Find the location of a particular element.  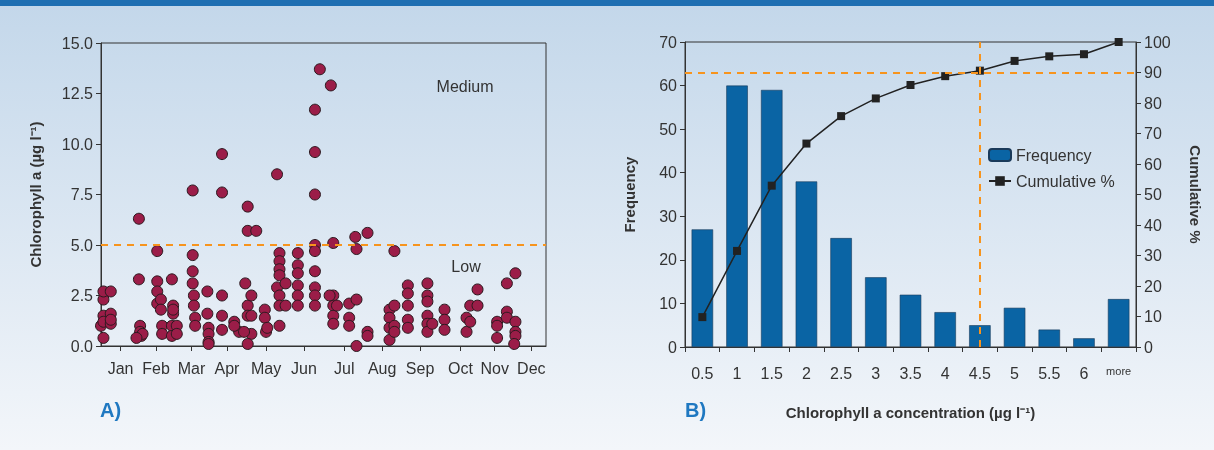

y2-tick-label: 40 is located at coordinates (1153, 225).